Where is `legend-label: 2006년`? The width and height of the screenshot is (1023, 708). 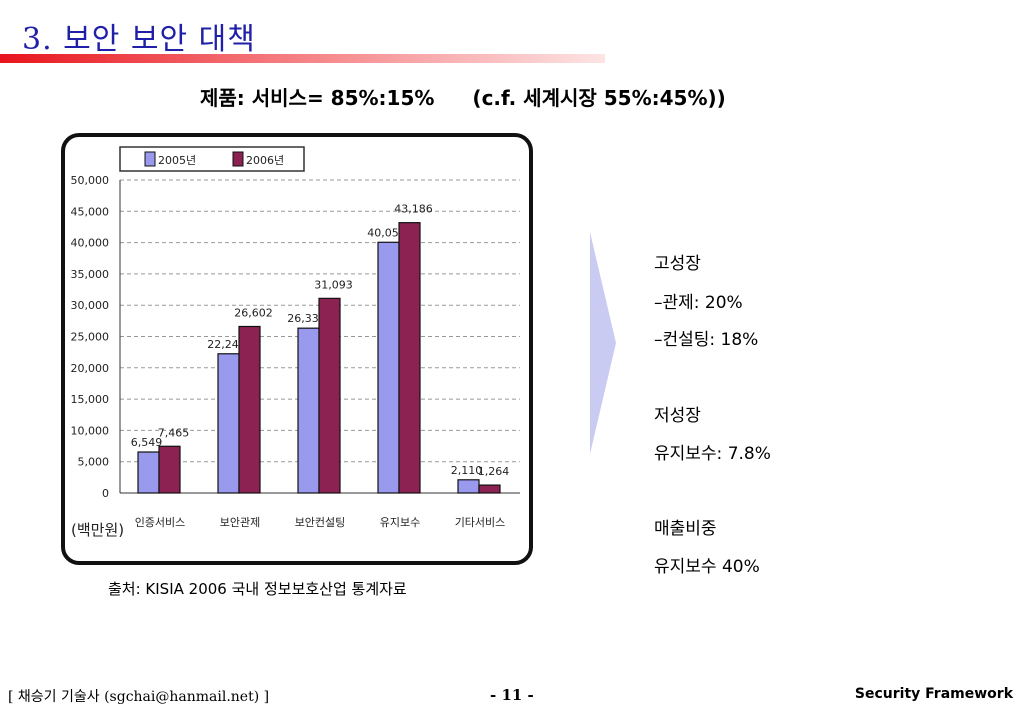
legend-label: 2006년 is located at coordinates (265, 160).